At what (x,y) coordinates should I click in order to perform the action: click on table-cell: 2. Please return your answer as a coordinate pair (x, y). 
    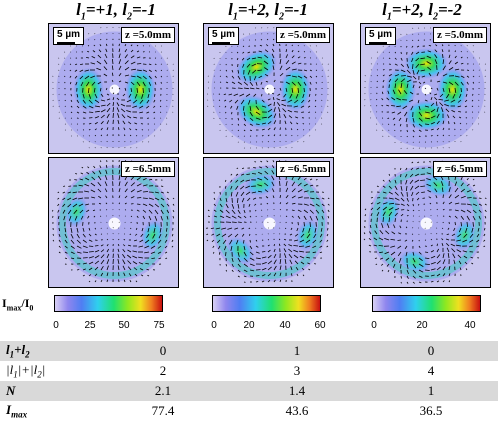
    Looking at the image, I should click on (163, 370).